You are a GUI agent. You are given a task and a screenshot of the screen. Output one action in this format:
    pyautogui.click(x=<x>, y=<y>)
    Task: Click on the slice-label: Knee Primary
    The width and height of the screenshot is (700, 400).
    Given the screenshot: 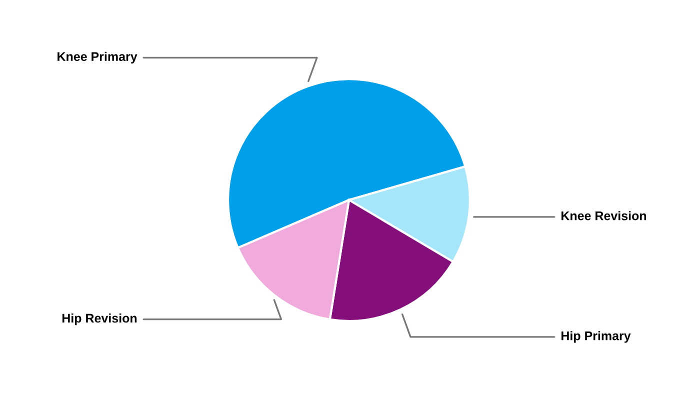 What is the action you would take?
    pyautogui.click(x=98, y=58)
    